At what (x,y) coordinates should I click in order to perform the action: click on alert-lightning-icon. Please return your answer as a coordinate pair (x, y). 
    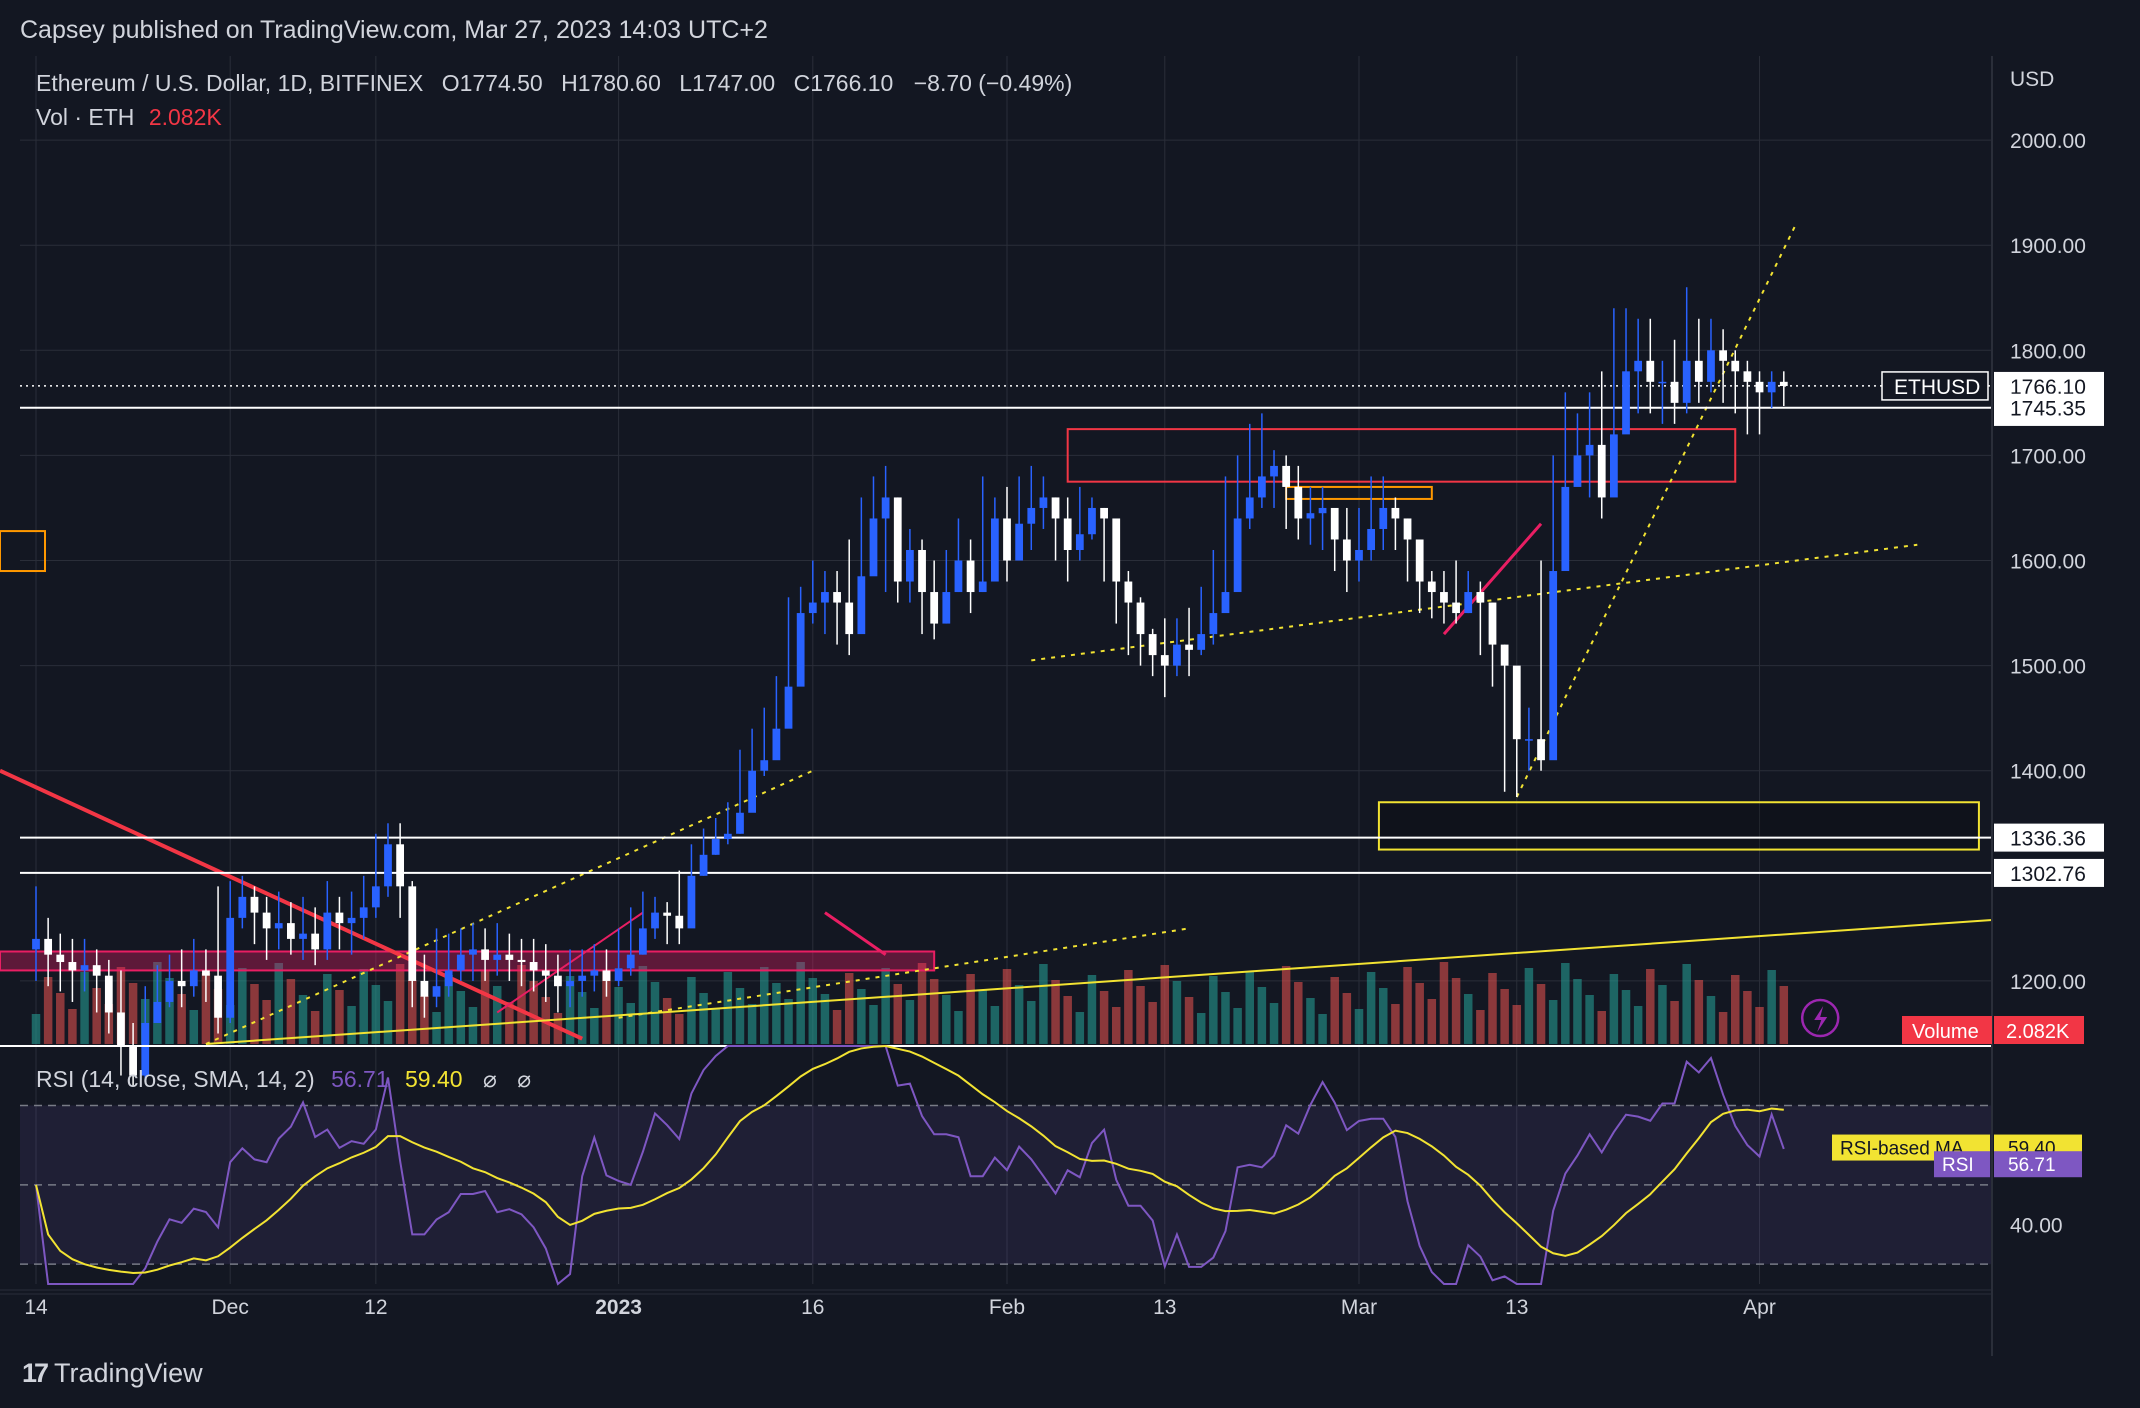
    Looking at the image, I should click on (1820, 1018).